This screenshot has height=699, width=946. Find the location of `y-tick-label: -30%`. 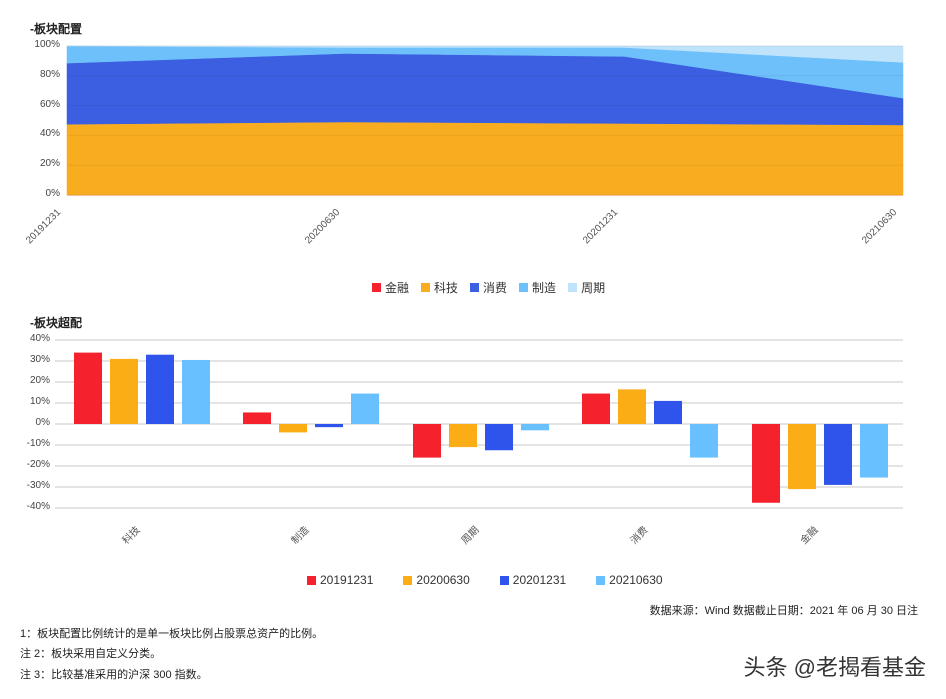

y-tick-label: -30% is located at coordinates (38, 485).